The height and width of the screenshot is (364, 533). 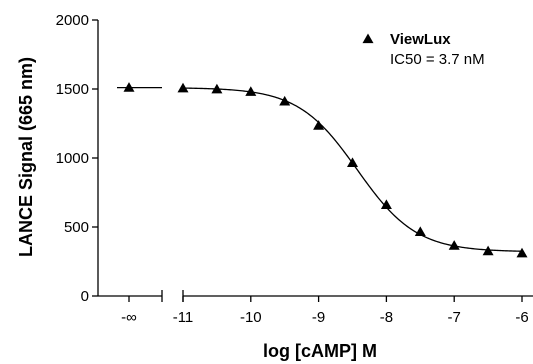 What do you see at coordinates (72, 20) in the screenshot?
I see `y-tick-label: 2000` at bounding box center [72, 20].